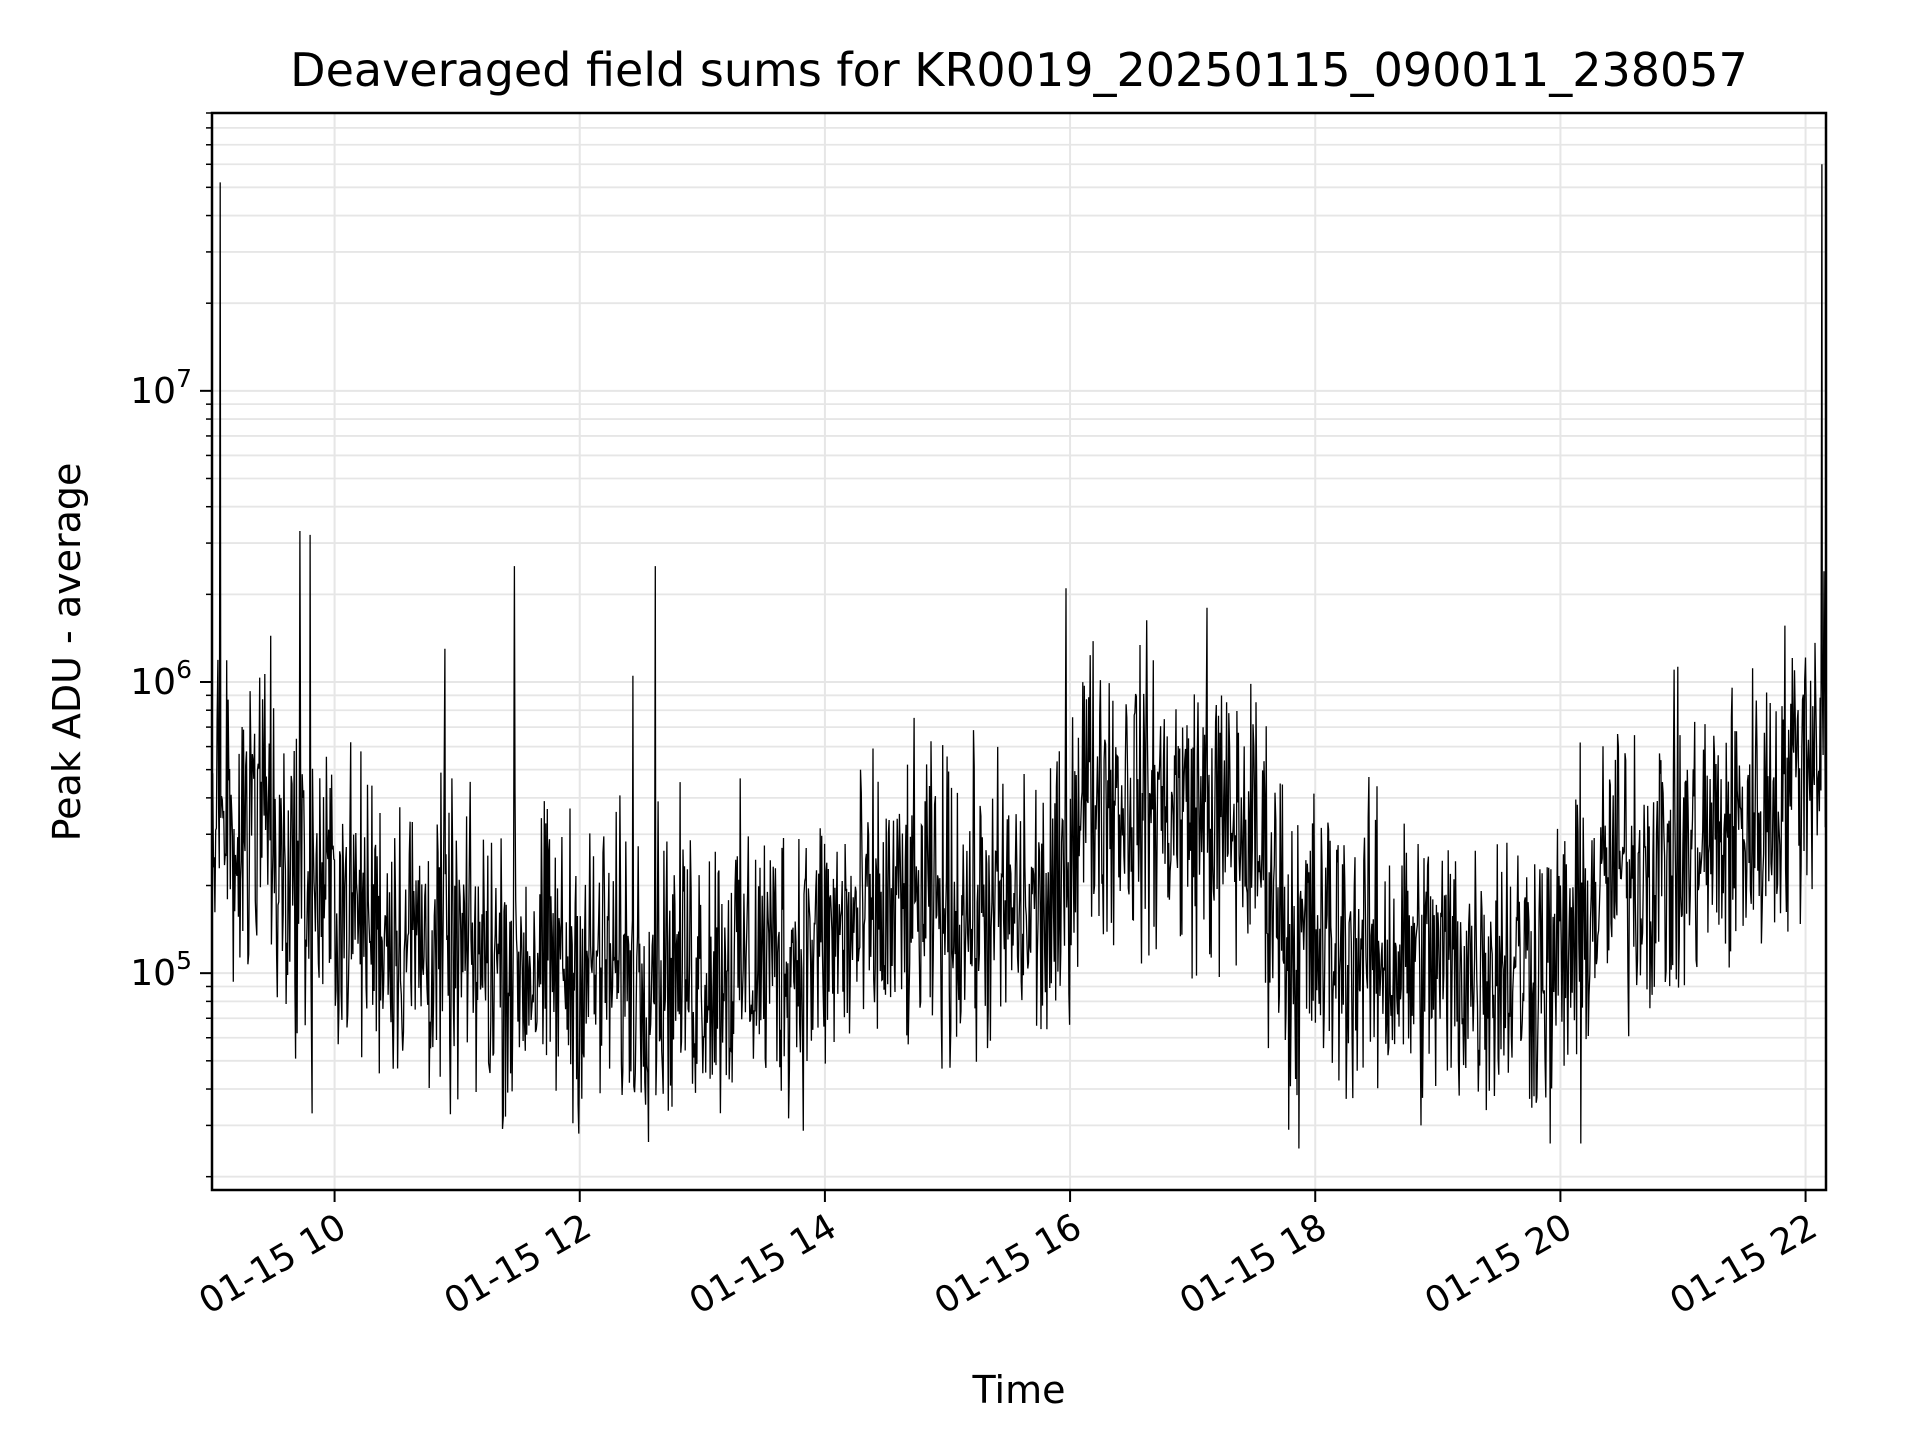 Image resolution: width=1920 pixels, height=1440 pixels. Describe the element at coordinates (763, 1264) in the screenshot. I see `x-tick-label: 01-15 14` at that location.